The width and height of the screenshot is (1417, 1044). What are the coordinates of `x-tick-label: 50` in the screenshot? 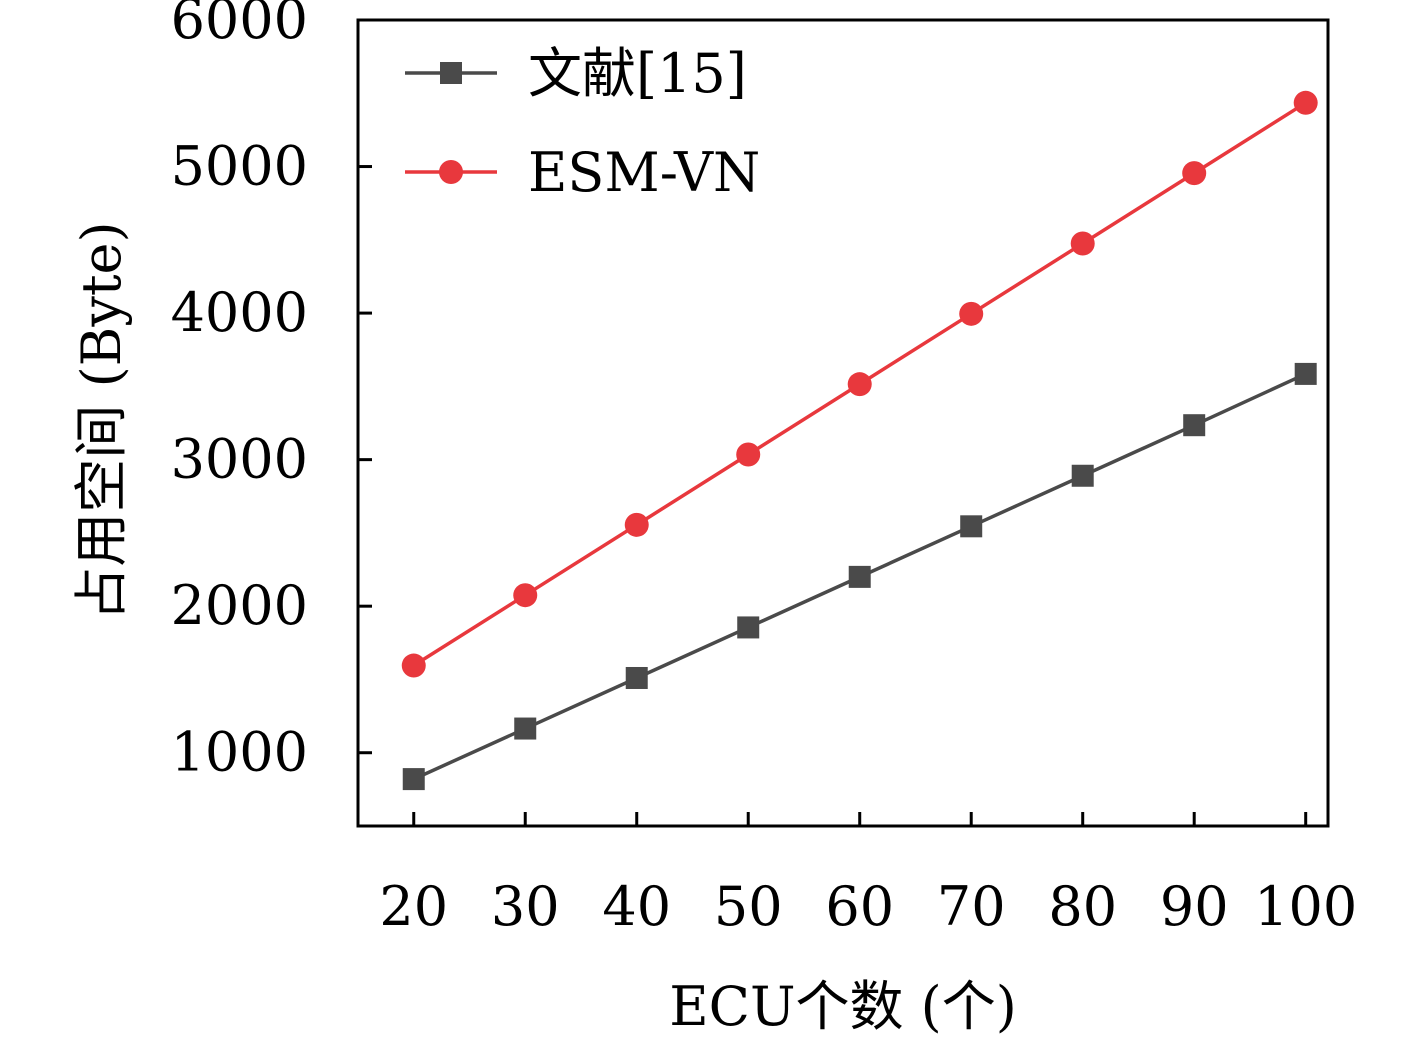 It's located at (748, 906).